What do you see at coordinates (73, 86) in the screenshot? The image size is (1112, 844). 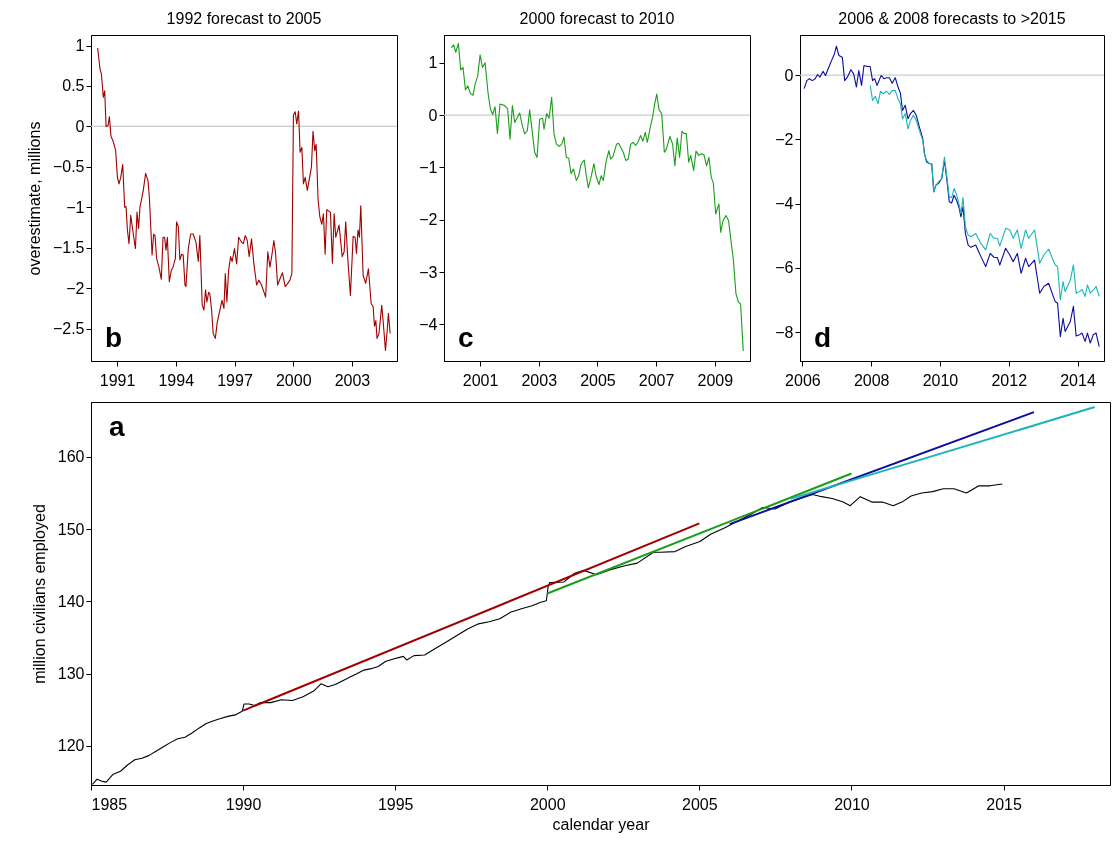 I see `y-tick-label: 0.5` at bounding box center [73, 86].